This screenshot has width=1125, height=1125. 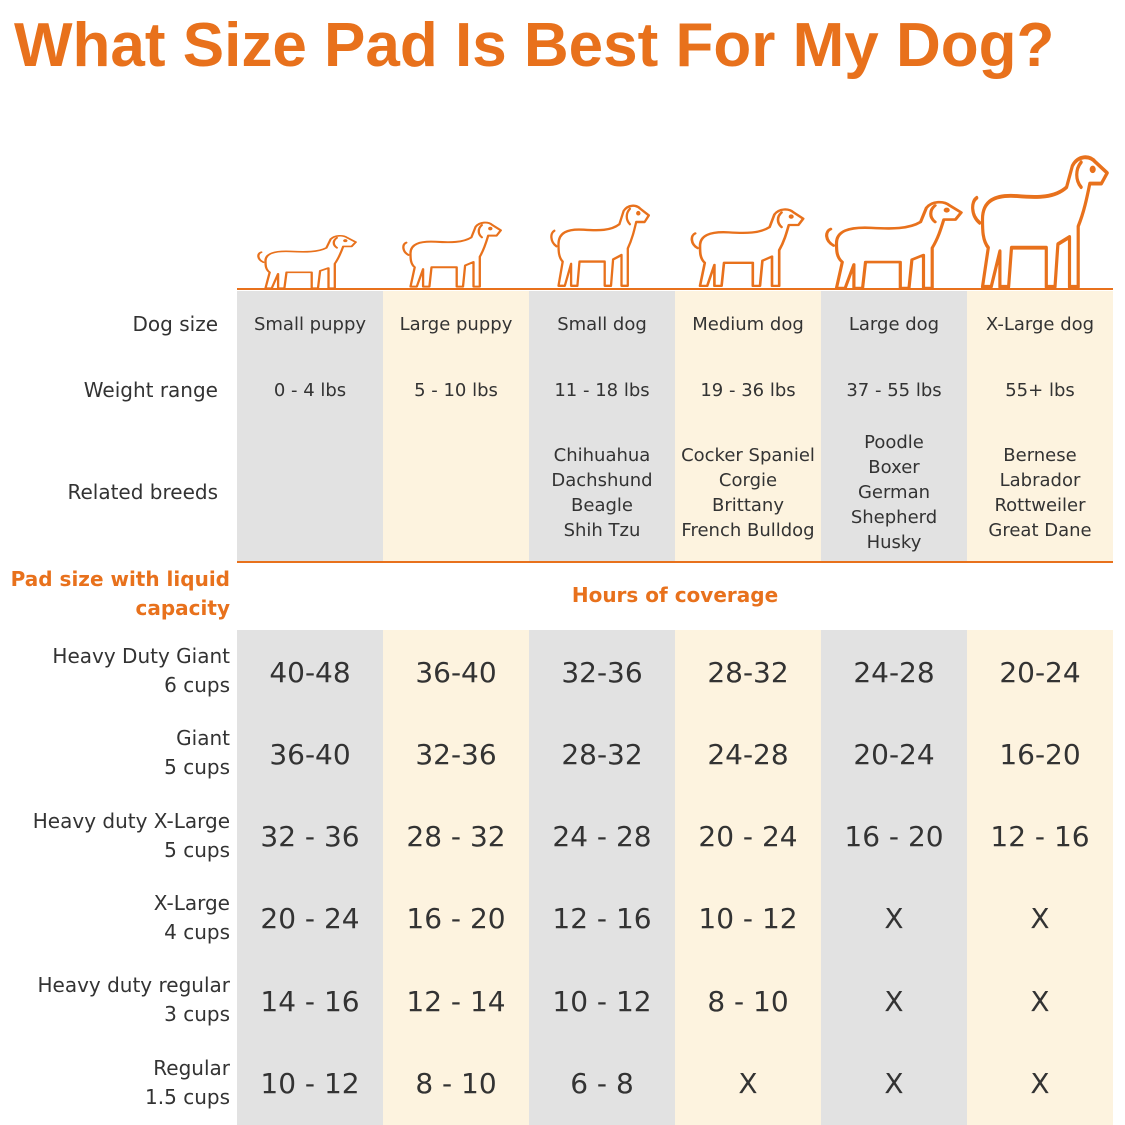 What do you see at coordinates (197, 767) in the screenshot?
I see `pad-capacity: 5 cups` at bounding box center [197, 767].